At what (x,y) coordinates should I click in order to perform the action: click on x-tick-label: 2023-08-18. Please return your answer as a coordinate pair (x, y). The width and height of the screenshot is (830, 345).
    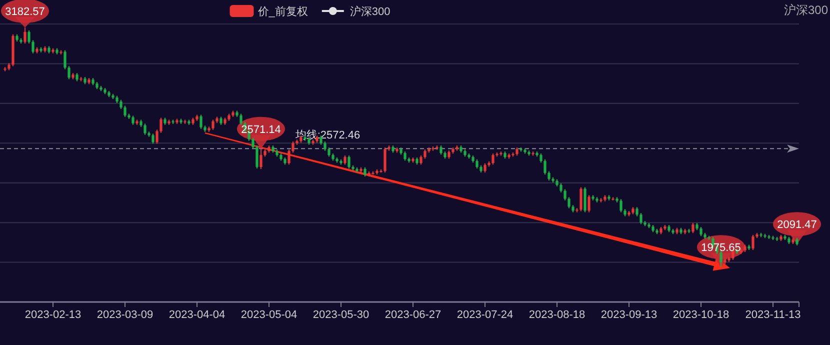
    Looking at the image, I should click on (557, 315).